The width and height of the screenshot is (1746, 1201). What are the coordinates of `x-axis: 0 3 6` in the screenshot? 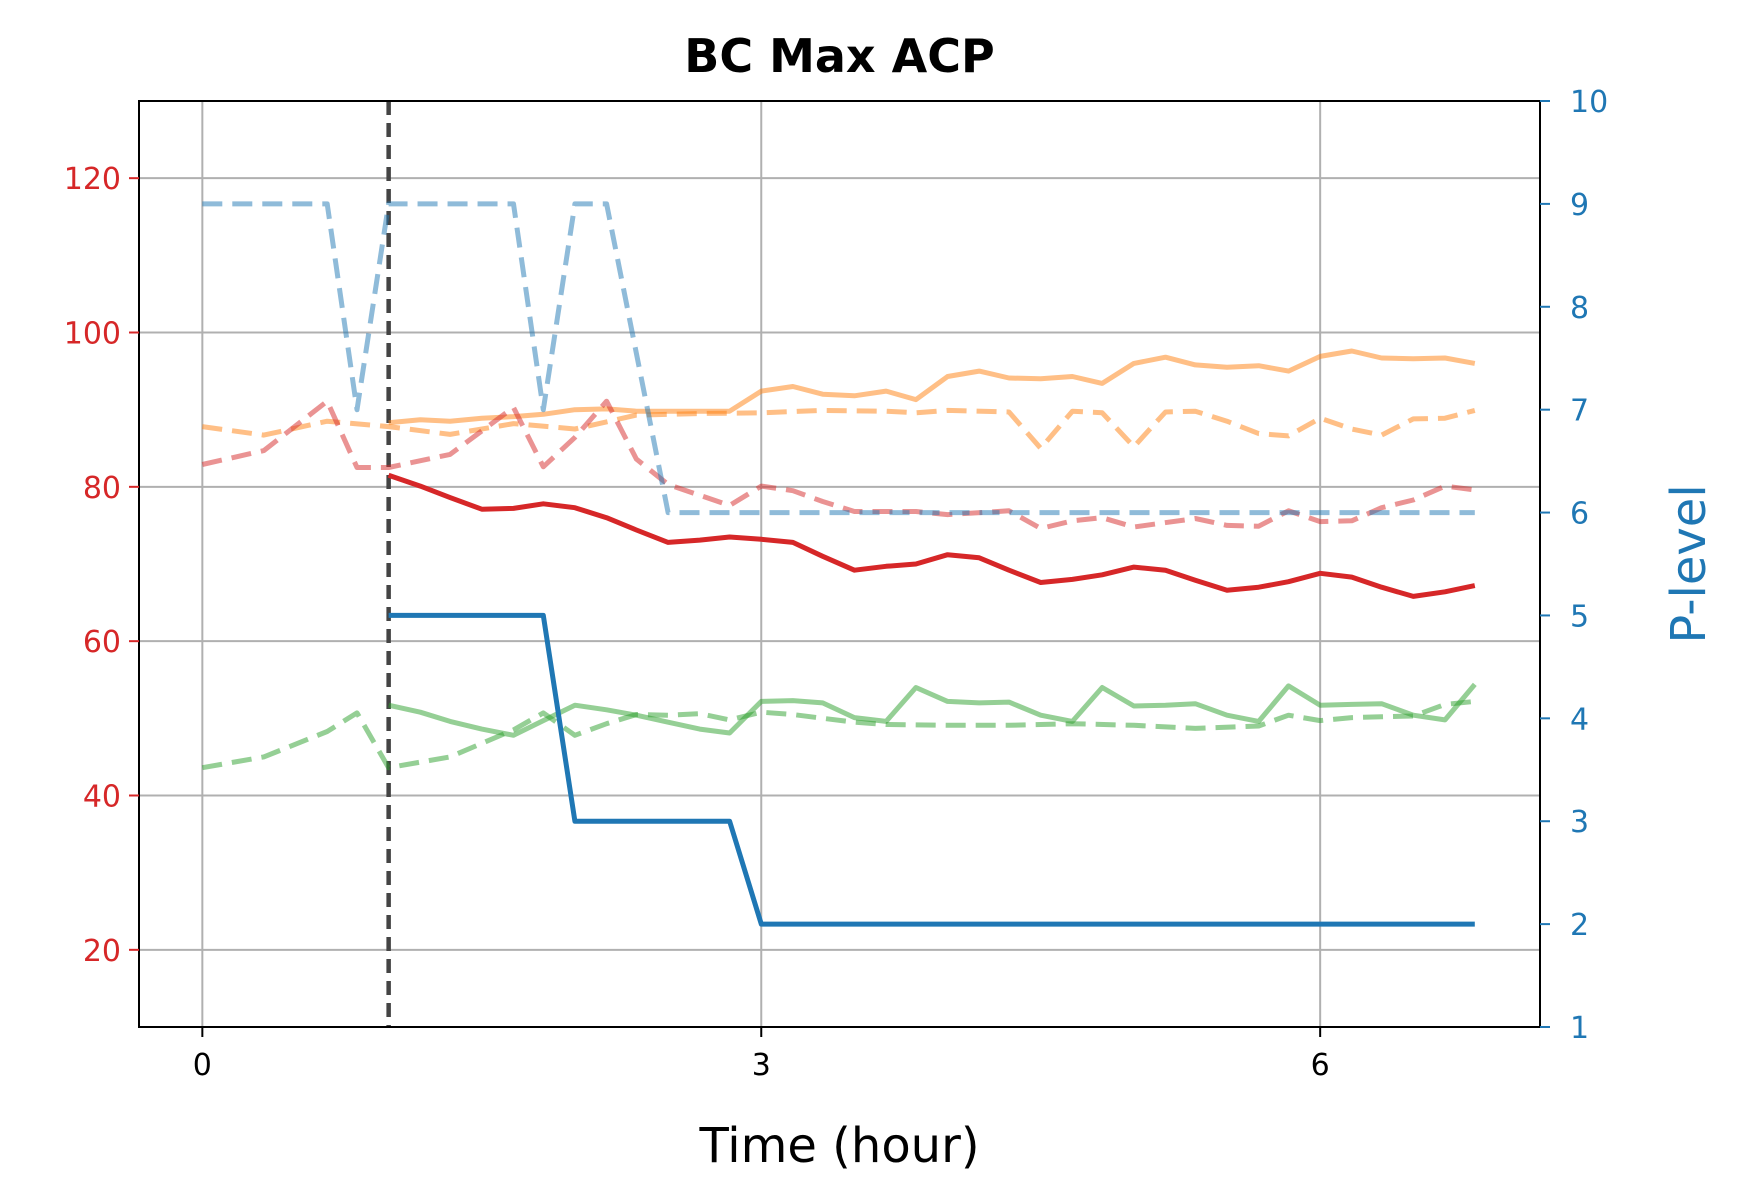 It's located at (761, 1055).